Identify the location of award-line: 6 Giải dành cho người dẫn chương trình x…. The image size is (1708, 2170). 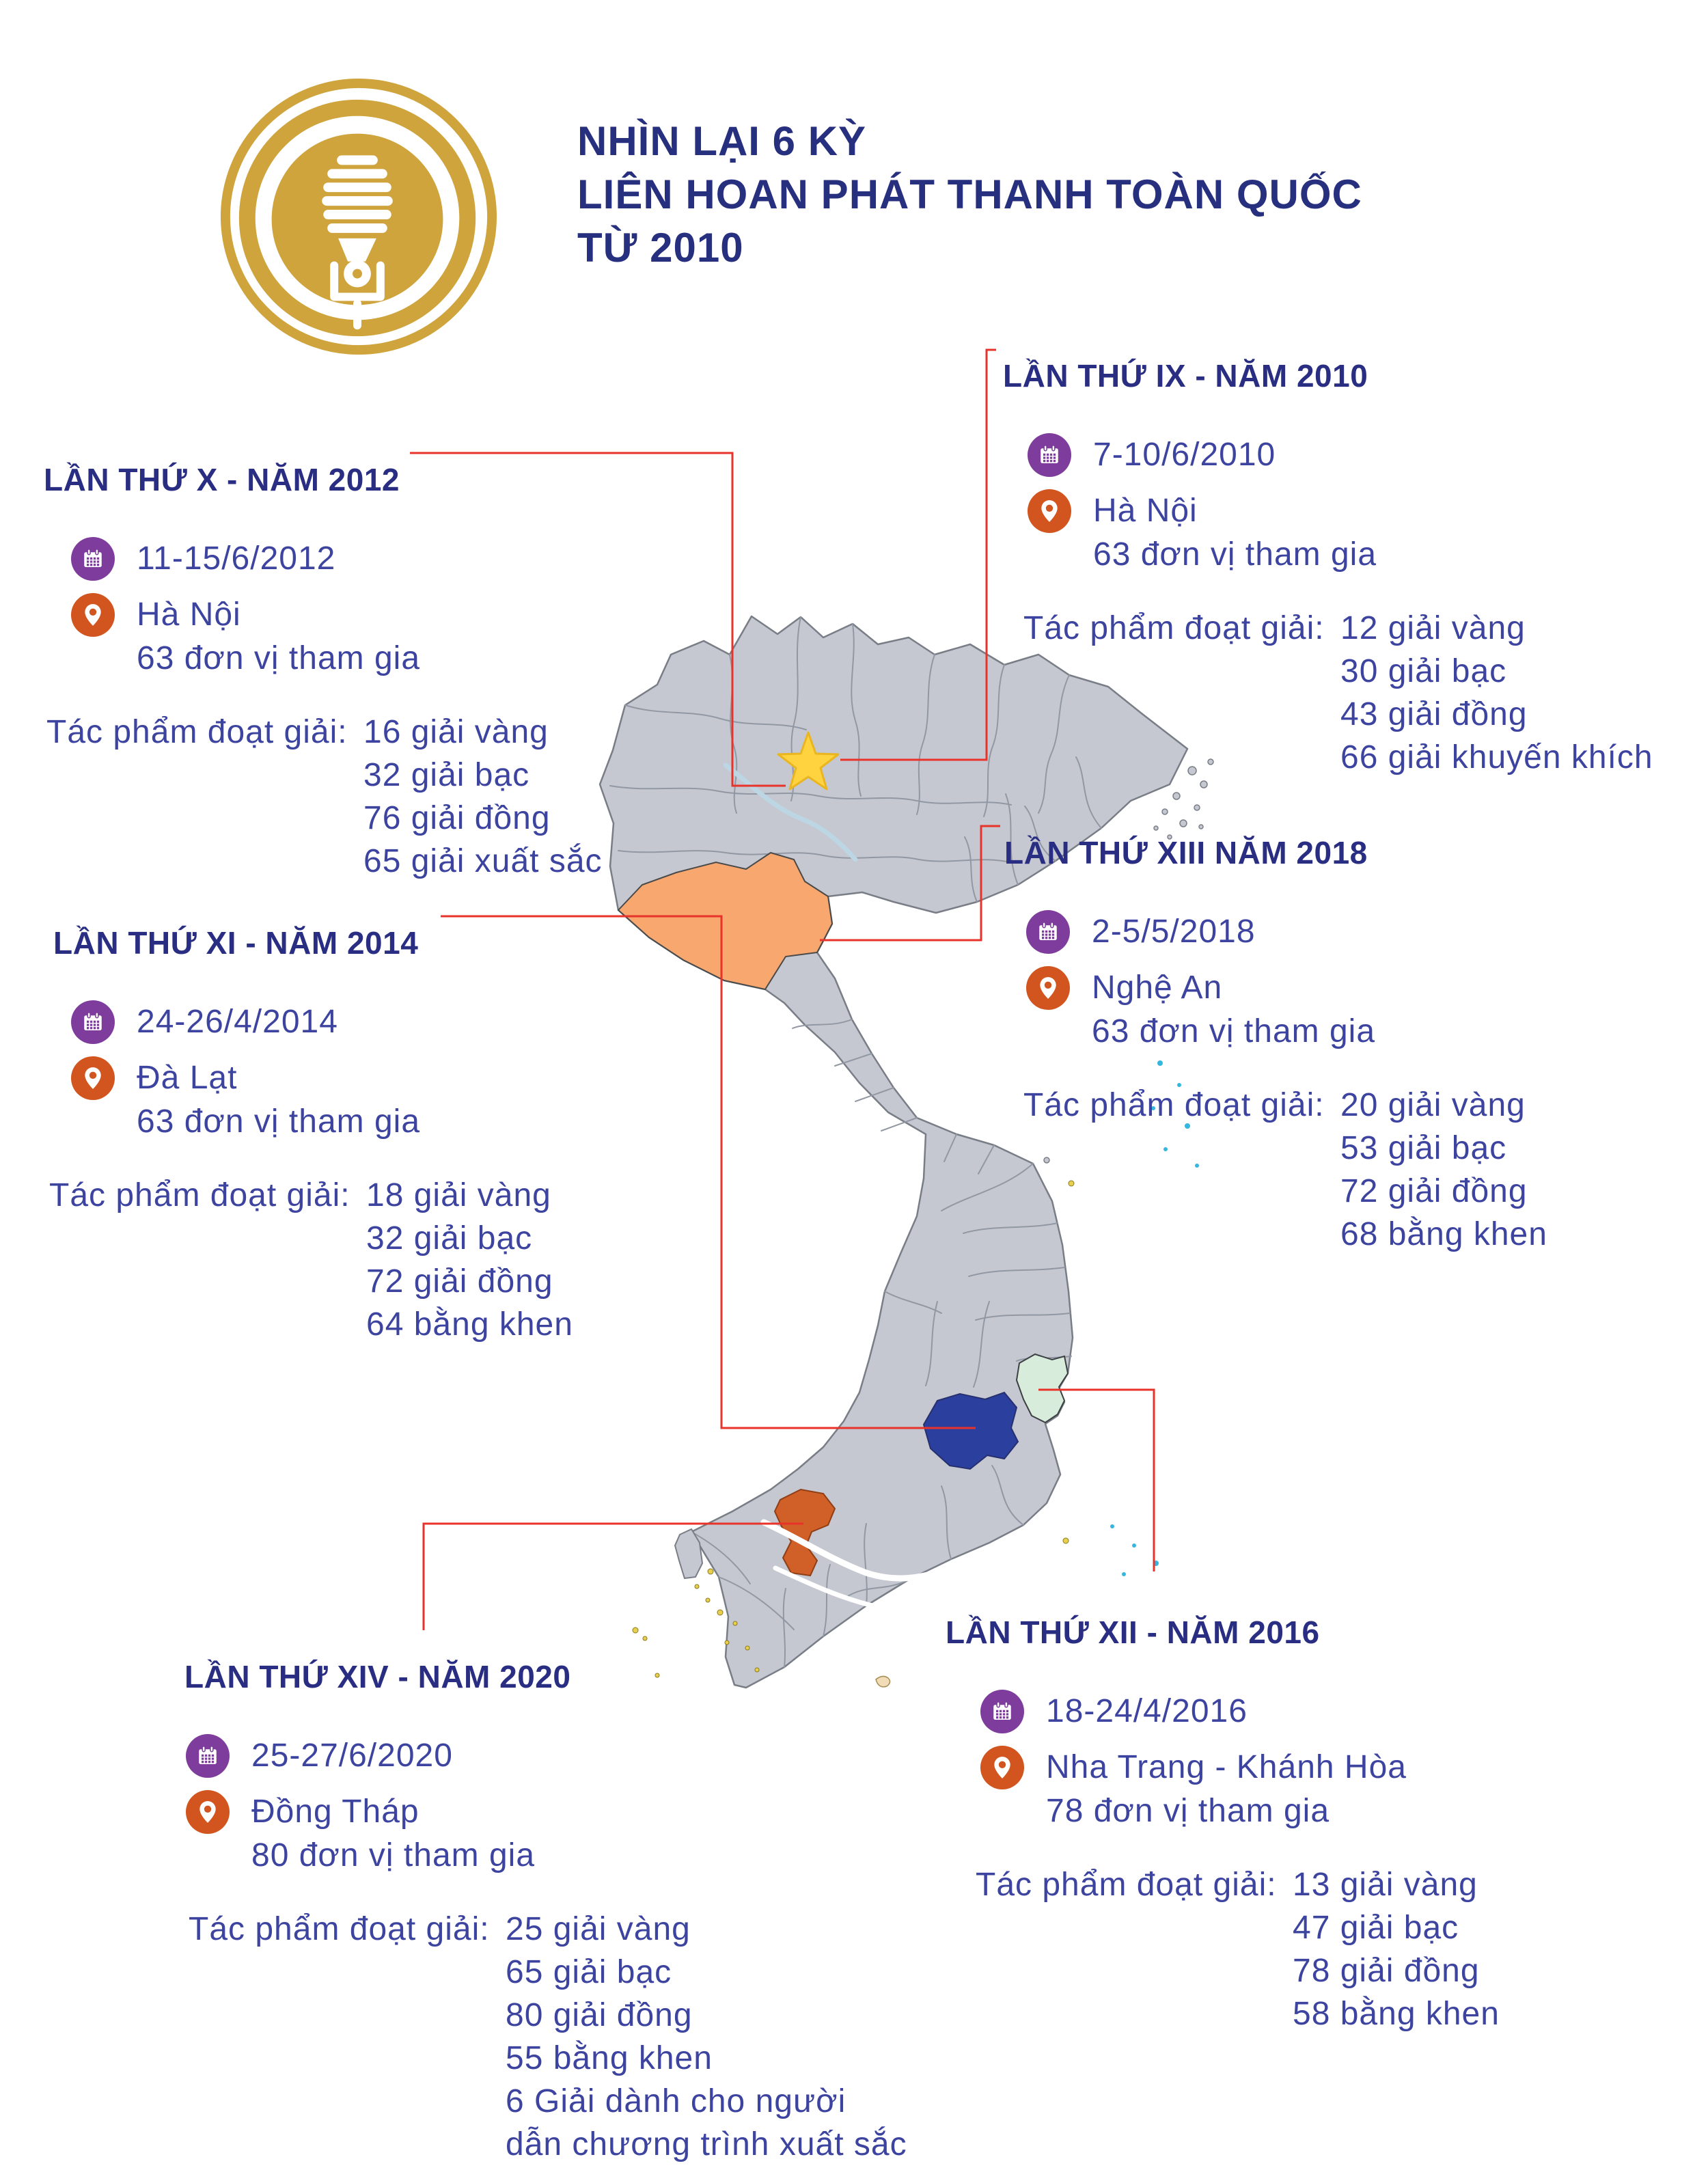
(706, 2123).